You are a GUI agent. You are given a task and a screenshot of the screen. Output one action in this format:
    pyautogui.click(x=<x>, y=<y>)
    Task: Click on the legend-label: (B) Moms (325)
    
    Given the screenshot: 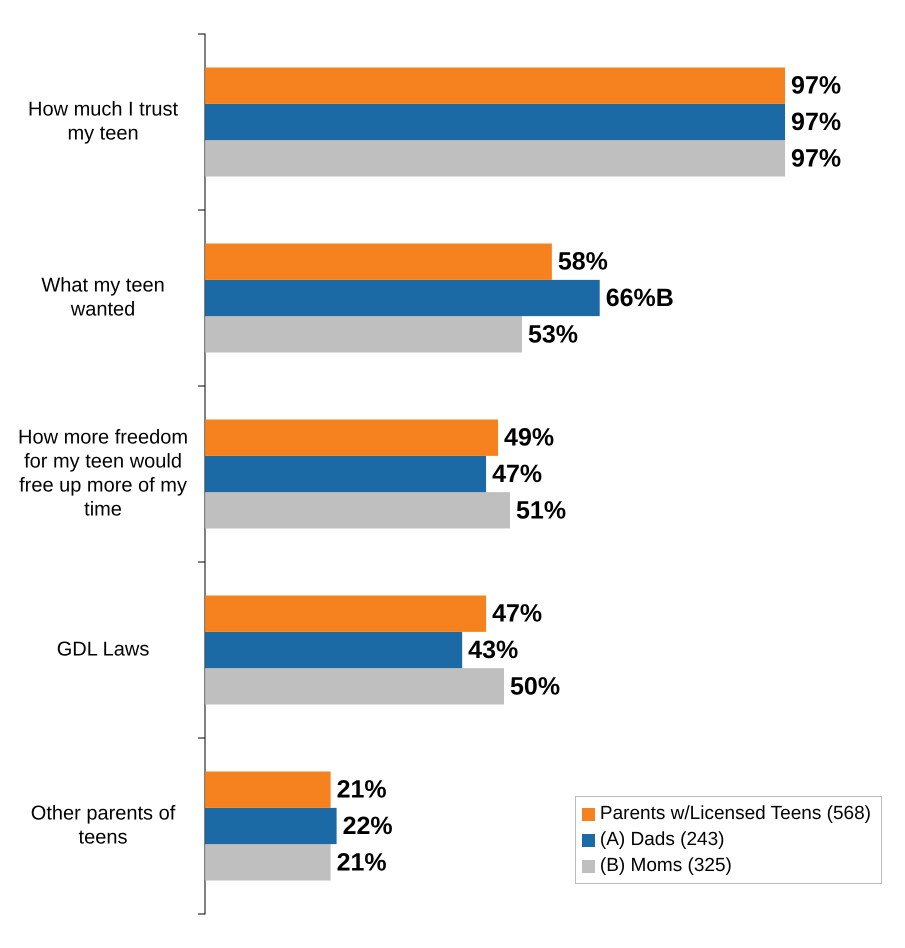 What is the action you would take?
    pyautogui.click(x=666, y=866)
    